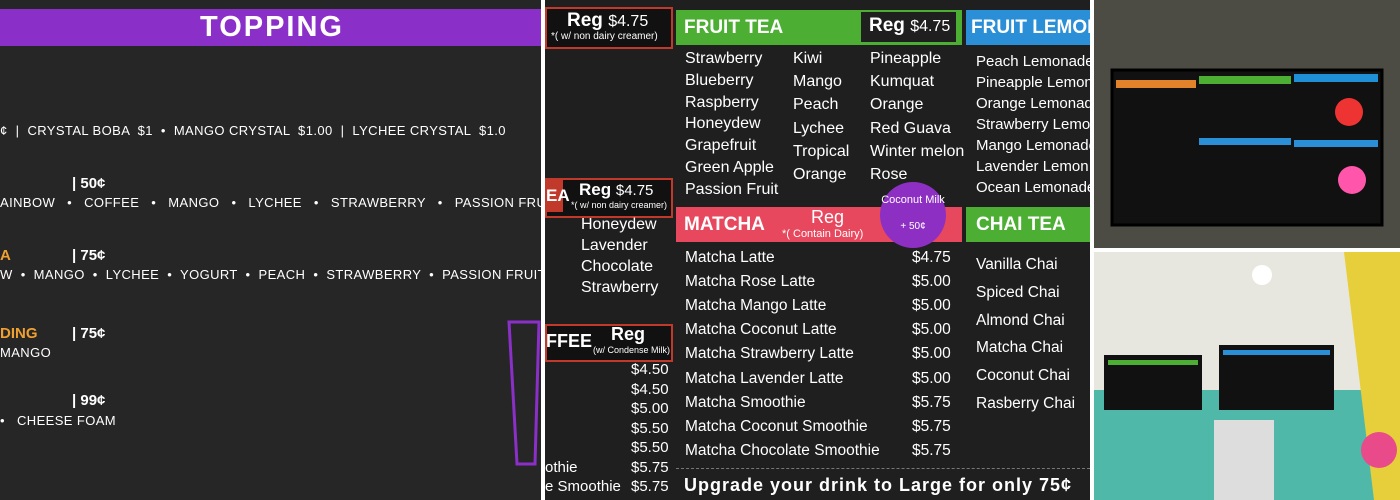 This screenshot has height=500, width=1400. What do you see at coordinates (823, 234) in the screenshot?
I see `note: *( Contain Dairy)` at bounding box center [823, 234].